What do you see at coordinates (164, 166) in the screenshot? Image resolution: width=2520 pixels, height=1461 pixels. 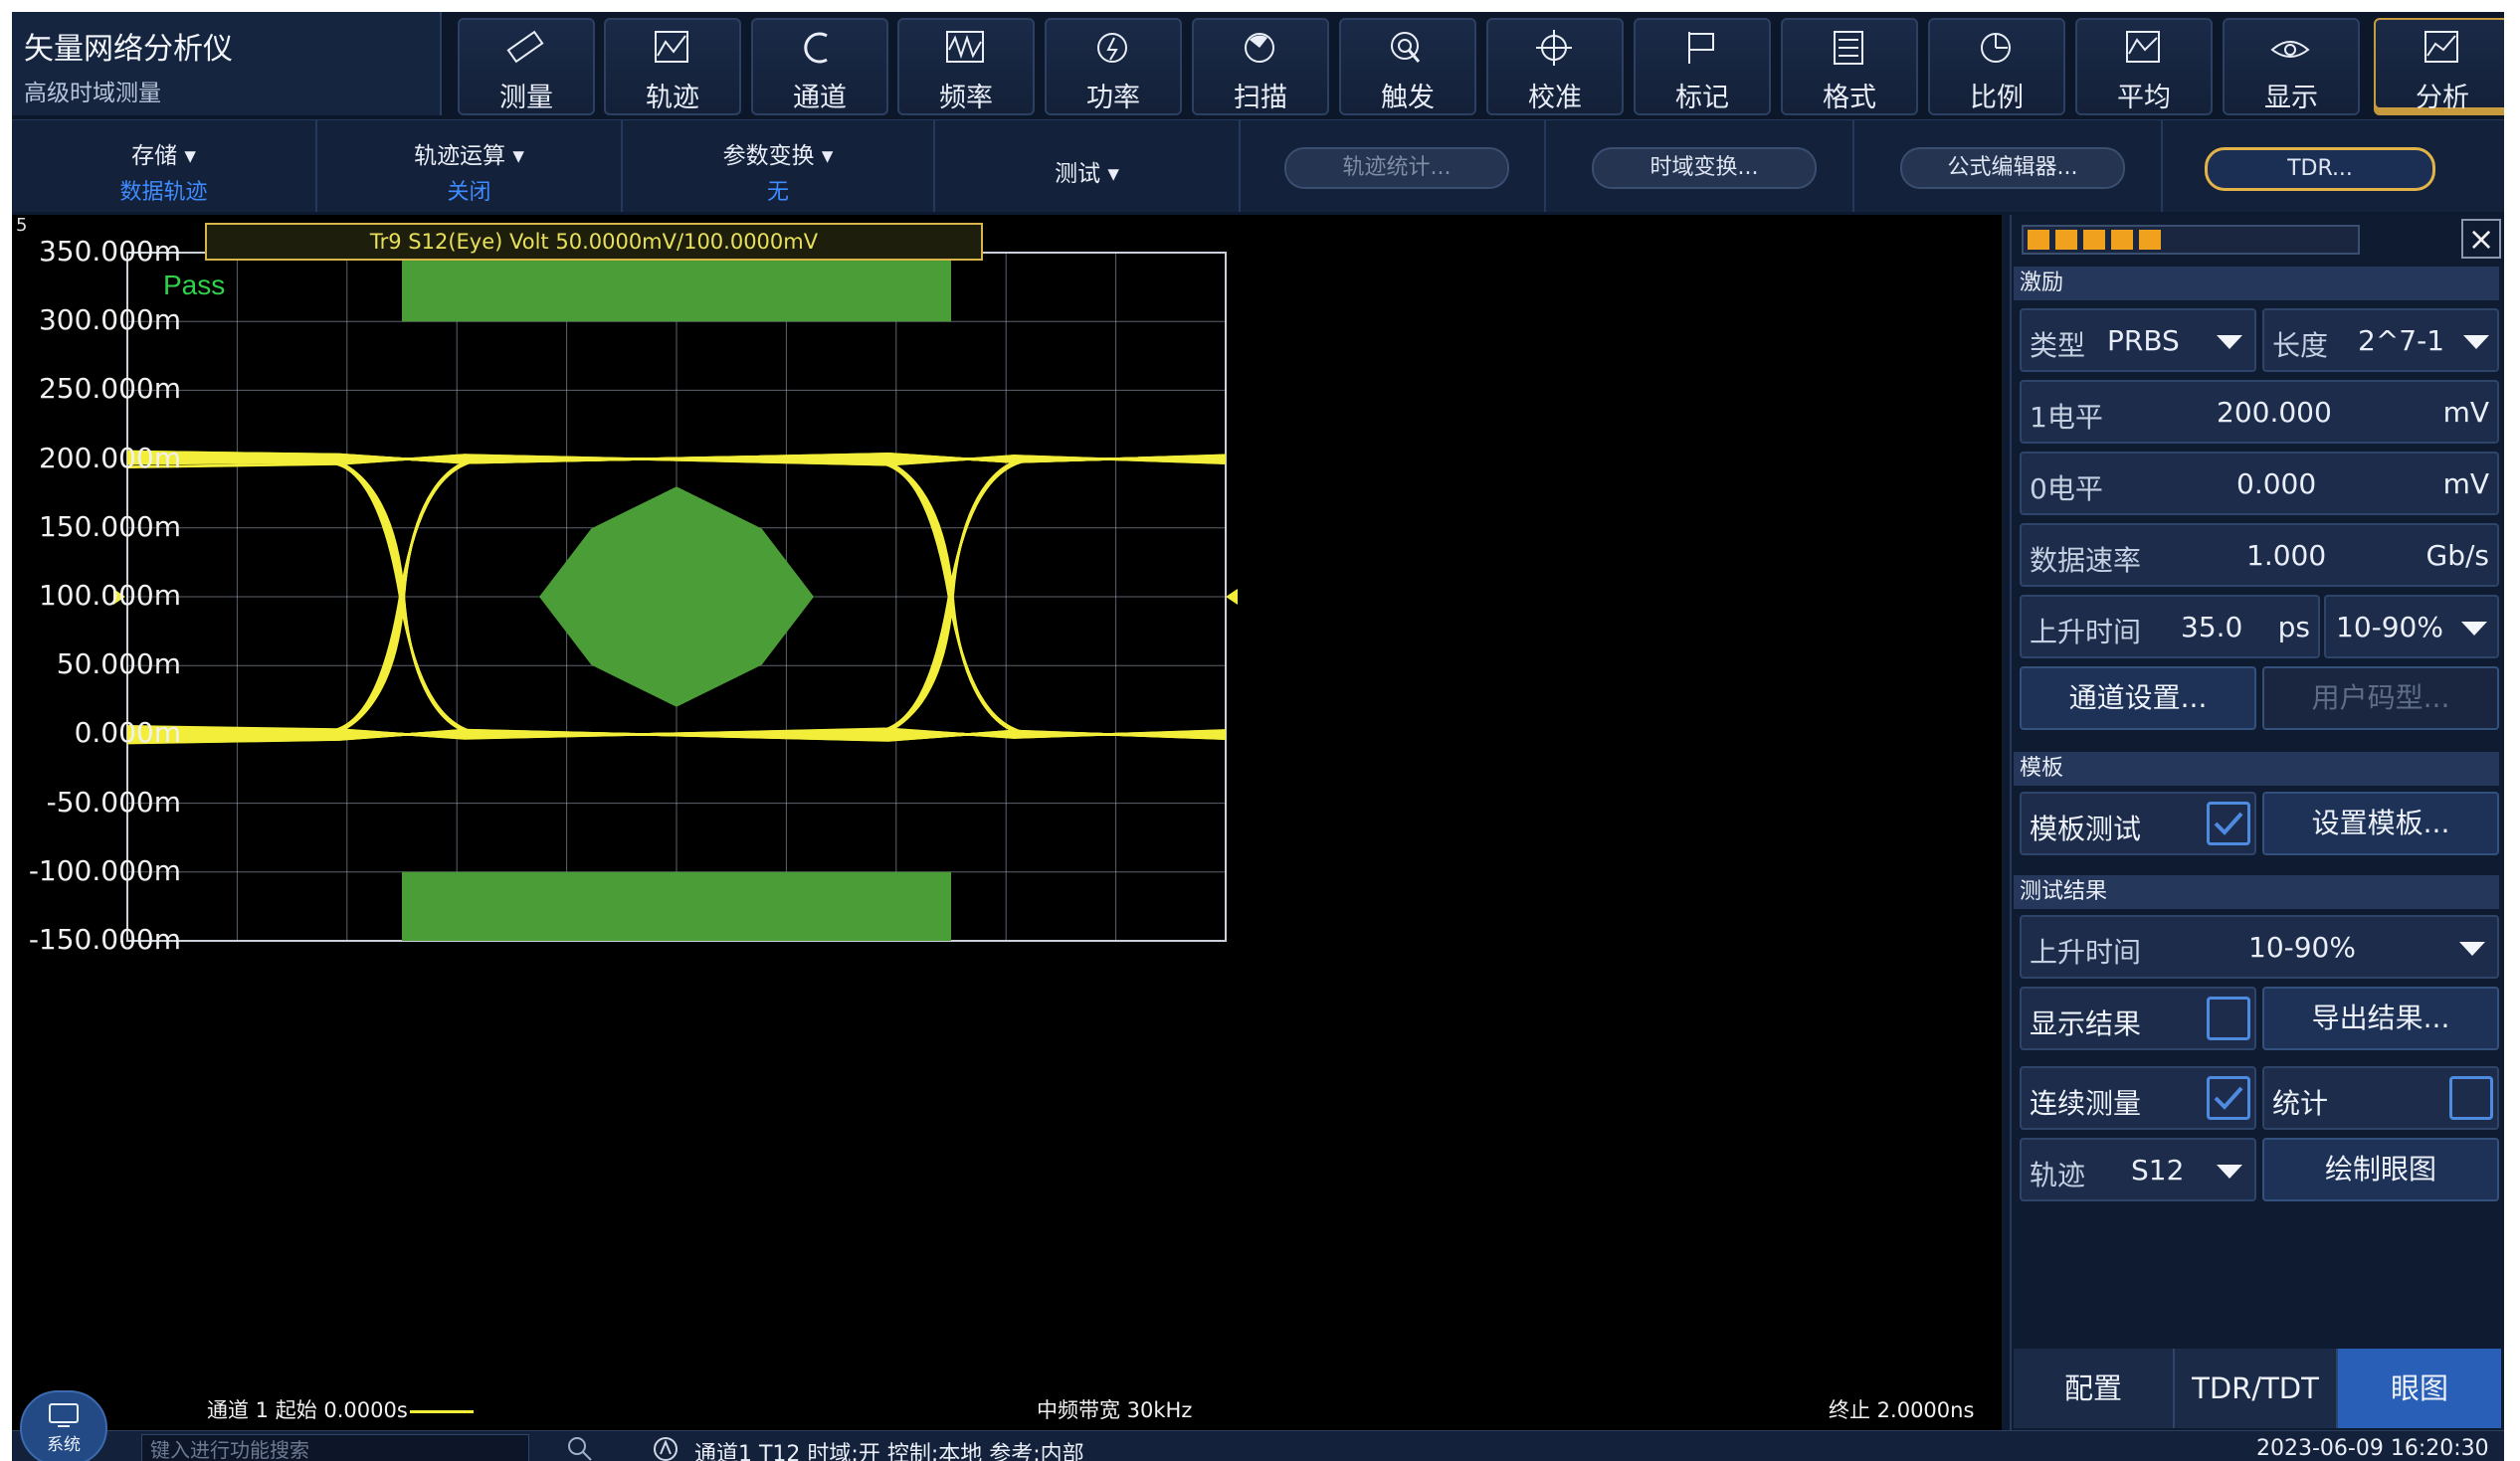 I see `storage-menu: 存储 ▾ 数据轨迹` at bounding box center [164, 166].